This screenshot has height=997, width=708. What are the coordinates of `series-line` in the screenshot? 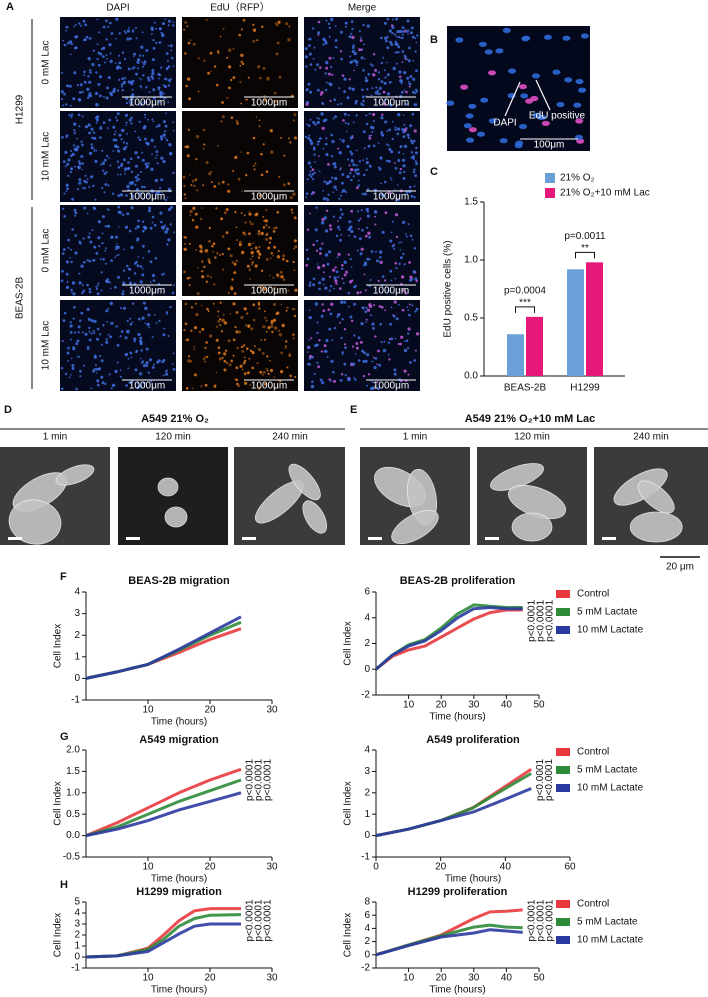 It's located at (163, 653).